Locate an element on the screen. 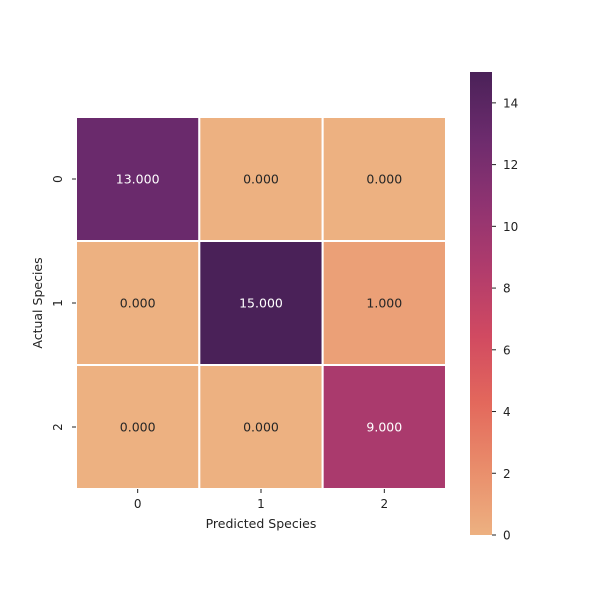 The image size is (600, 600). x-tick-label: 0 is located at coordinates (138, 504).